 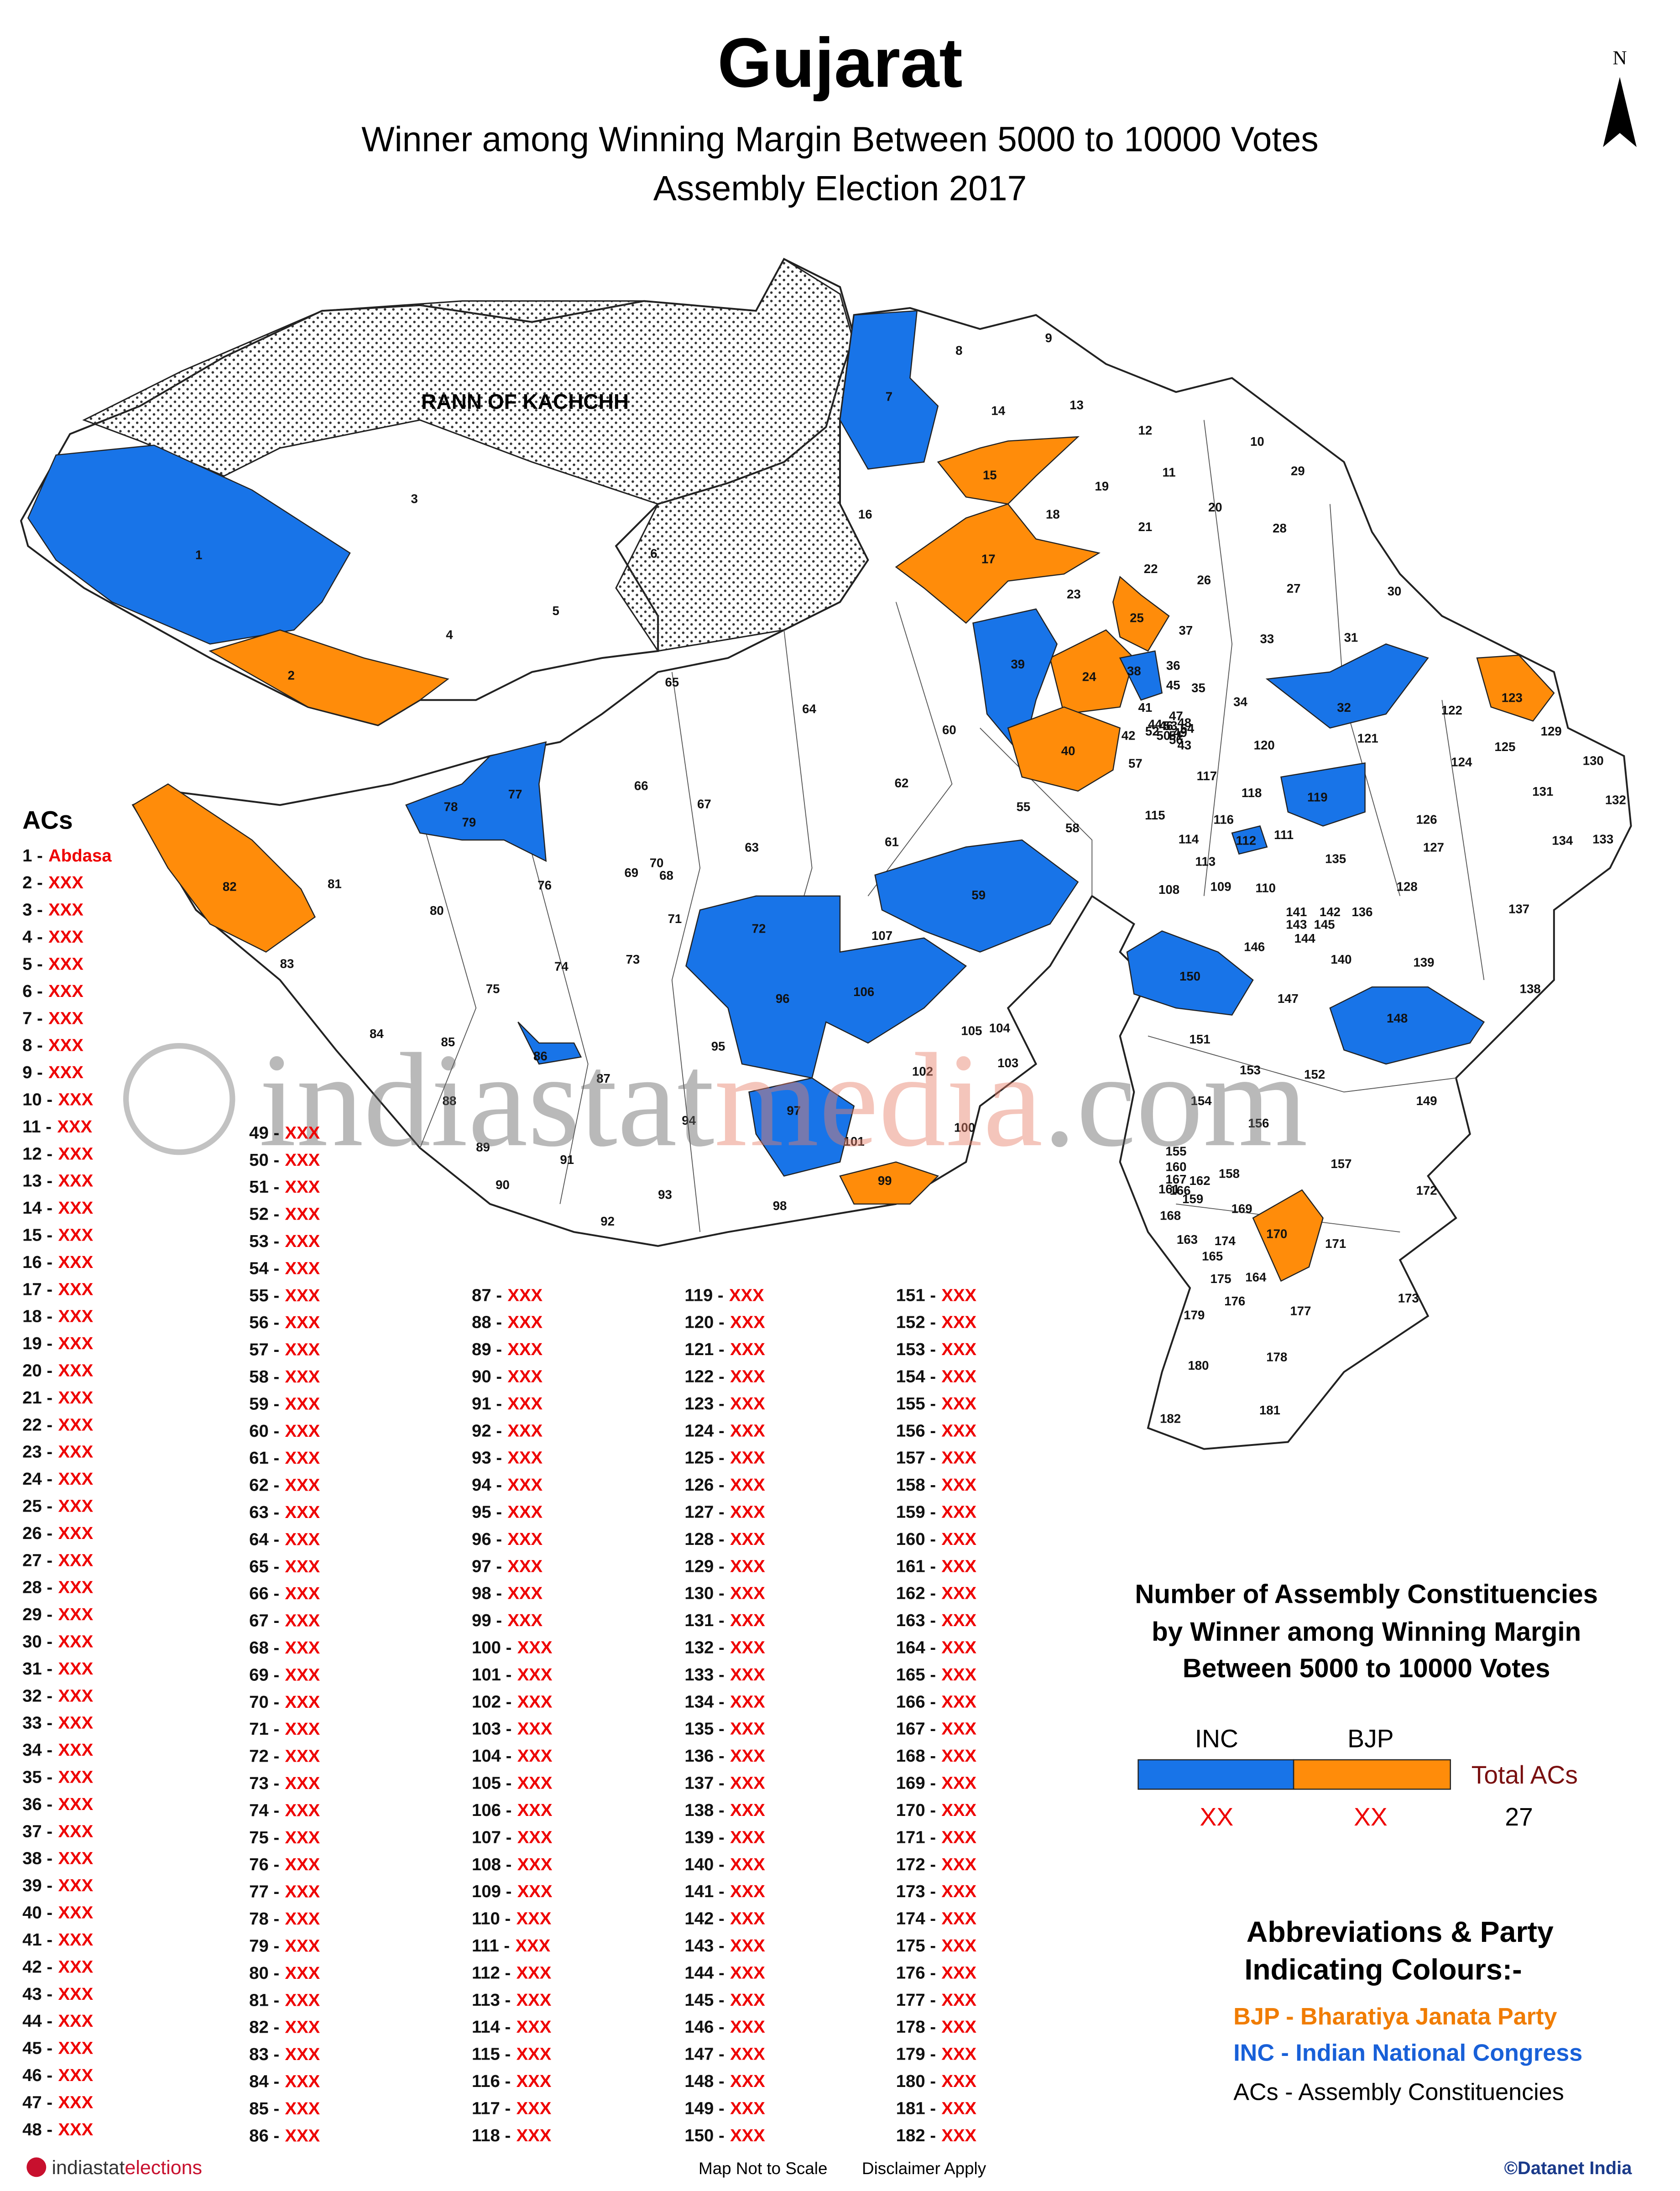 I want to click on ac-number: 43 -, so click(x=37, y=1994).